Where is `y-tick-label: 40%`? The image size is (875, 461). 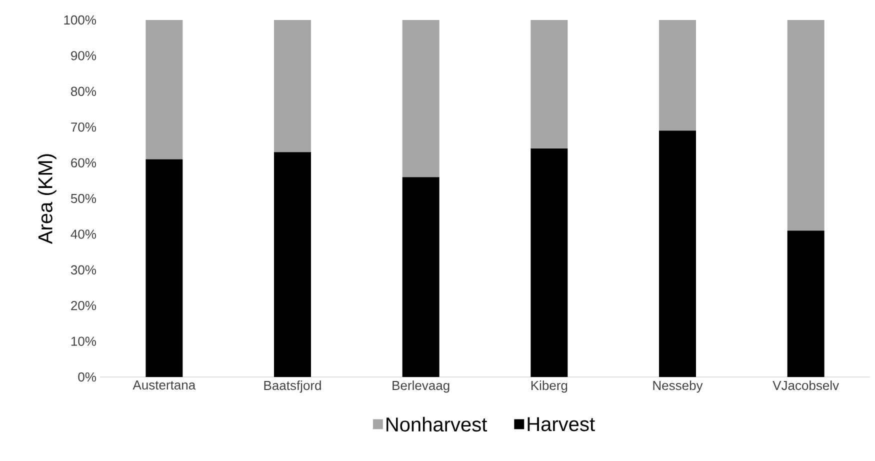 y-tick-label: 40% is located at coordinates (83, 234).